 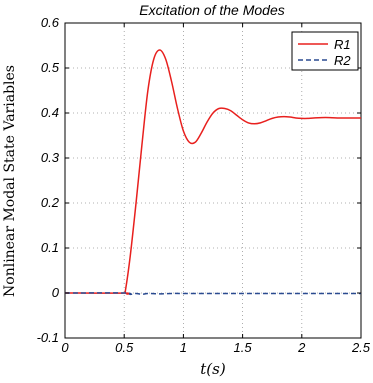 I want to click on legend-label-r1: R1, so click(x=342, y=44).